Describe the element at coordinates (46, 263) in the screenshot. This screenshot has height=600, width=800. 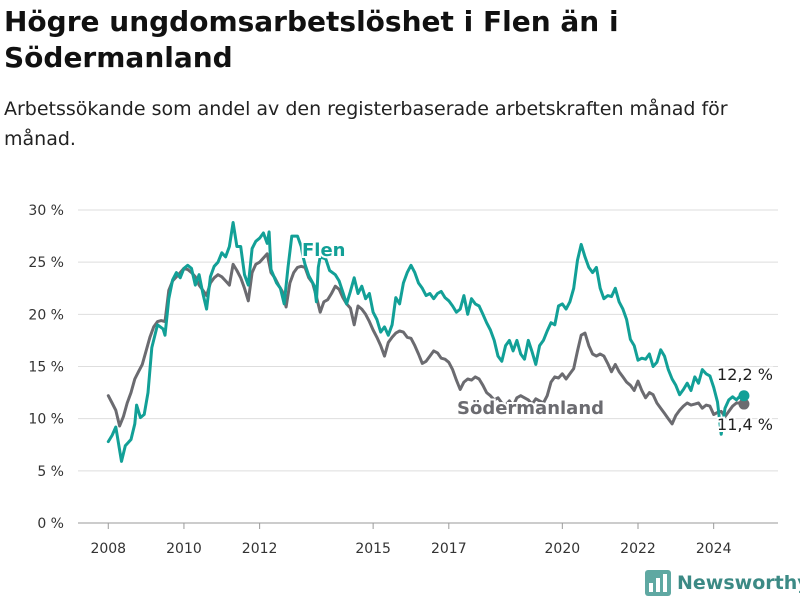
I see `y-tick-label: 25 %` at that location.